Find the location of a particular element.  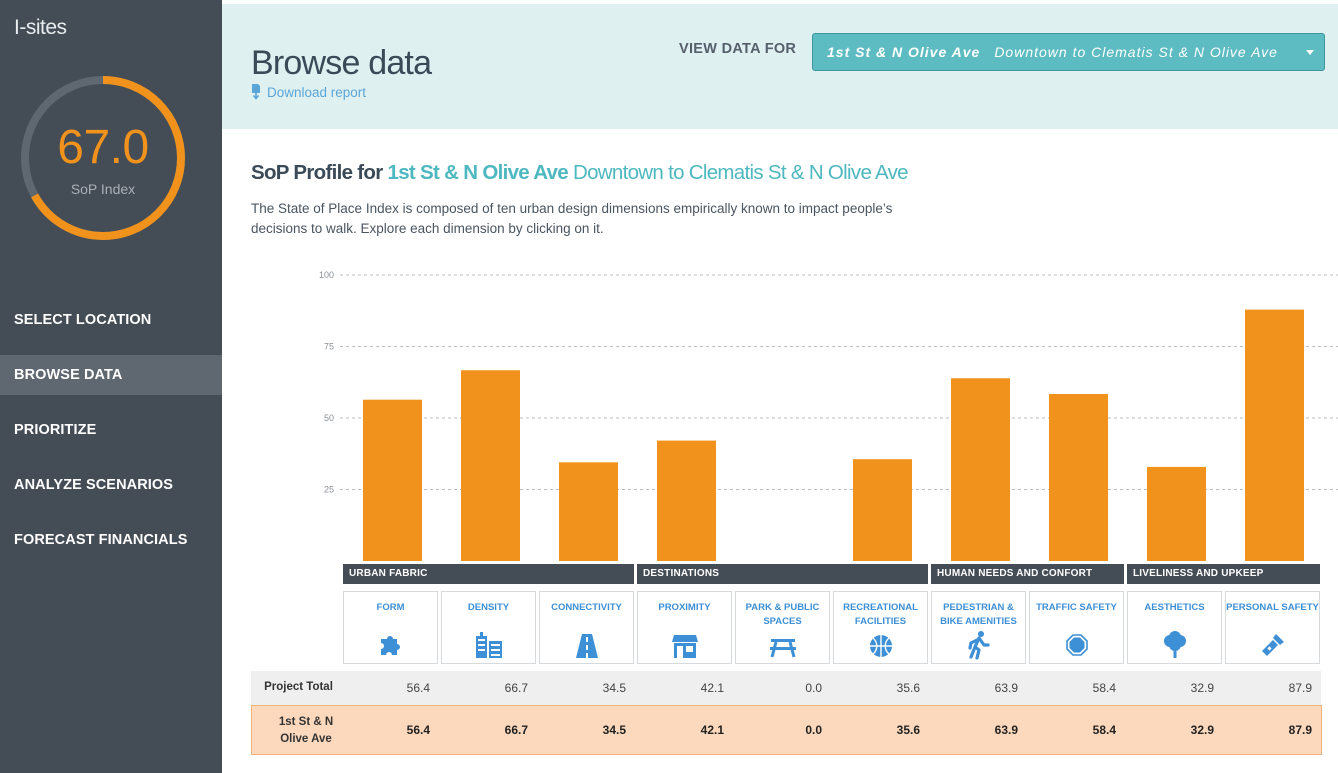

dimension-label: PARK & PUBLIC SPACES is located at coordinates (782, 614).